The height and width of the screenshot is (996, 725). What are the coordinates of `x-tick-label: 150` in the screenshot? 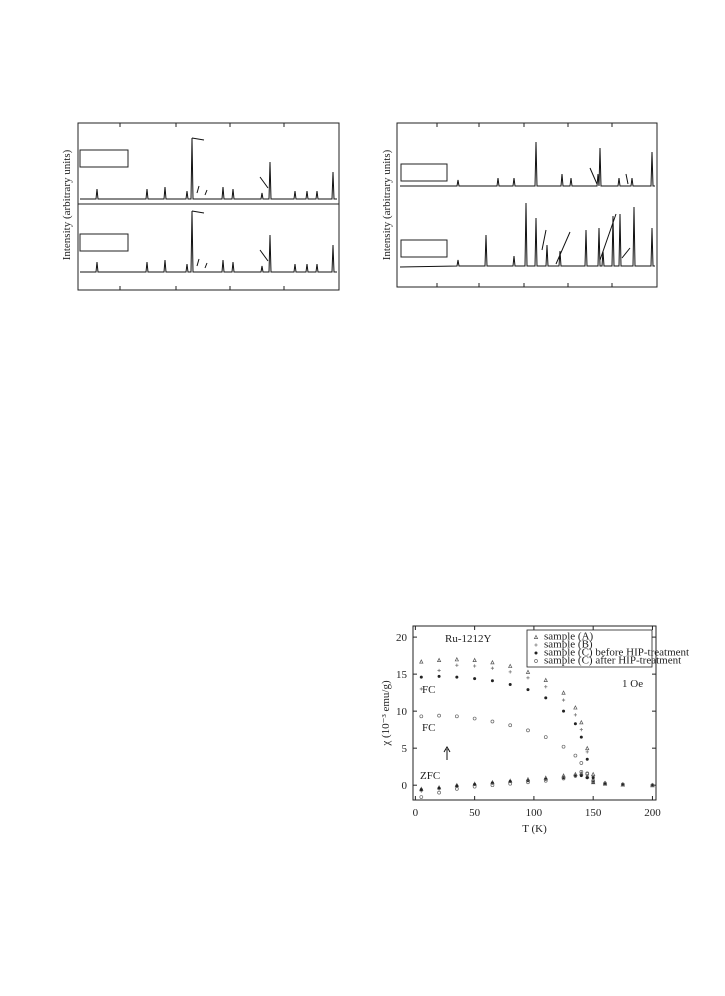 It's located at (593, 813).